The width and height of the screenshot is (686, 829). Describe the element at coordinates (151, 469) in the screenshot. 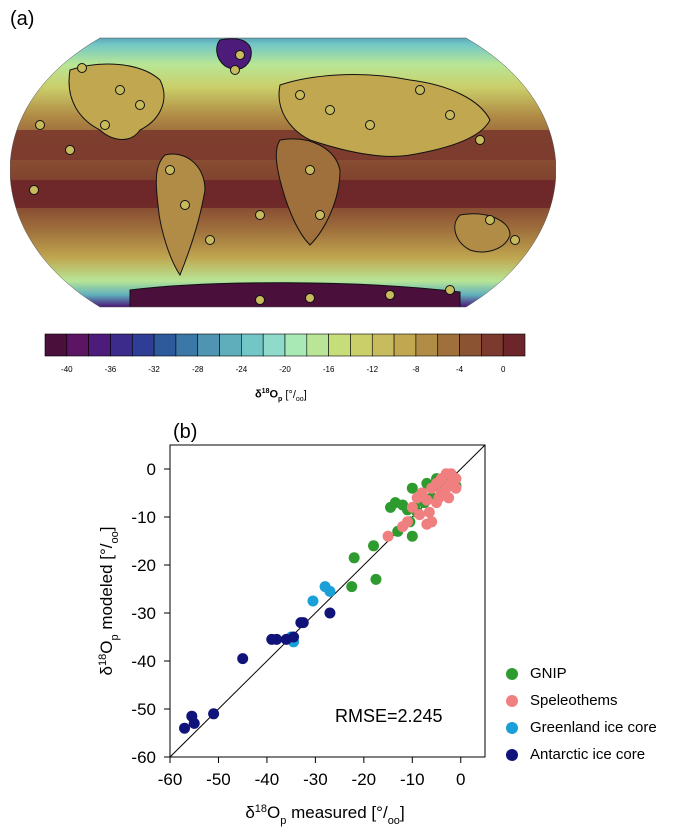

I see `y-tick-label: 0` at that location.